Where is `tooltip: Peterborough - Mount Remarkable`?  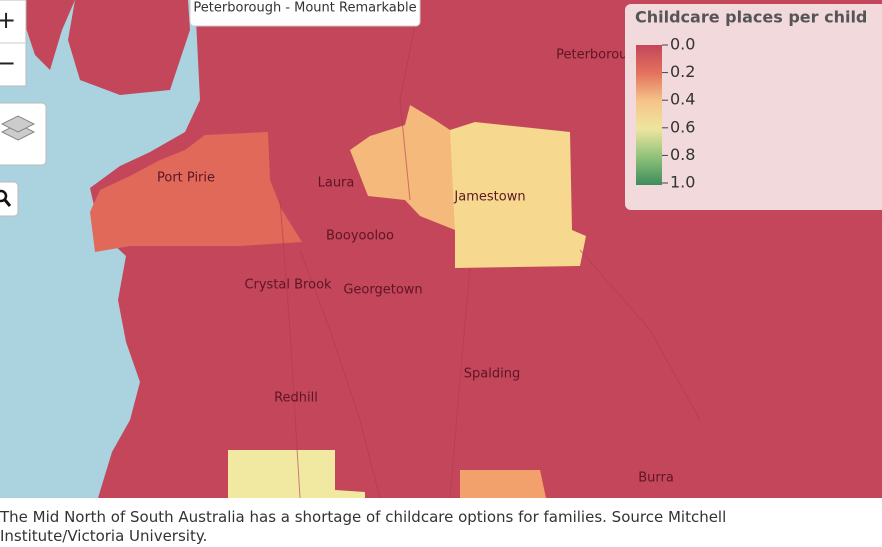 tooltip: Peterborough - Mount Remarkable is located at coordinates (304, 8).